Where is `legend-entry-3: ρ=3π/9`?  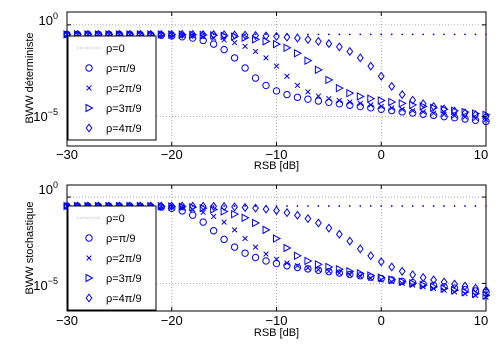
legend-entry-3: ρ=3π/9 is located at coordinates (124, 109).